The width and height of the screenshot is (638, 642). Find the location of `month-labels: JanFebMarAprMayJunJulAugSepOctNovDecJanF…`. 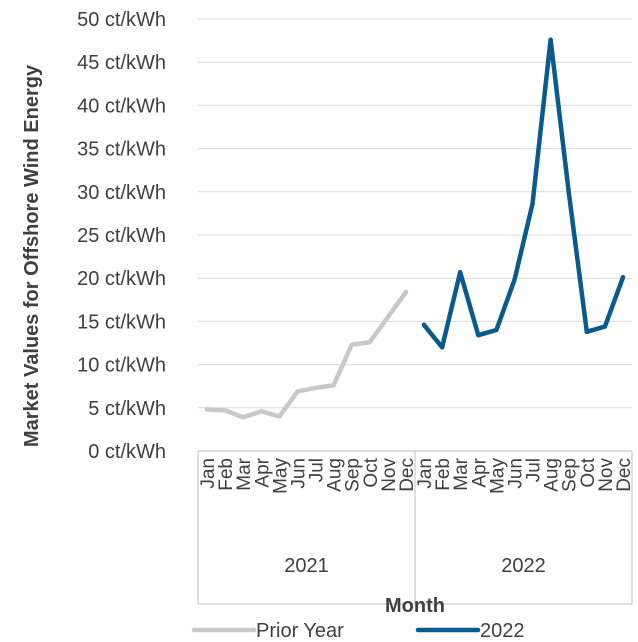

month-labels: JanFebMarAprMayJunJulAugSepOctNovDecJanF… is located at coordinates (416, 475).